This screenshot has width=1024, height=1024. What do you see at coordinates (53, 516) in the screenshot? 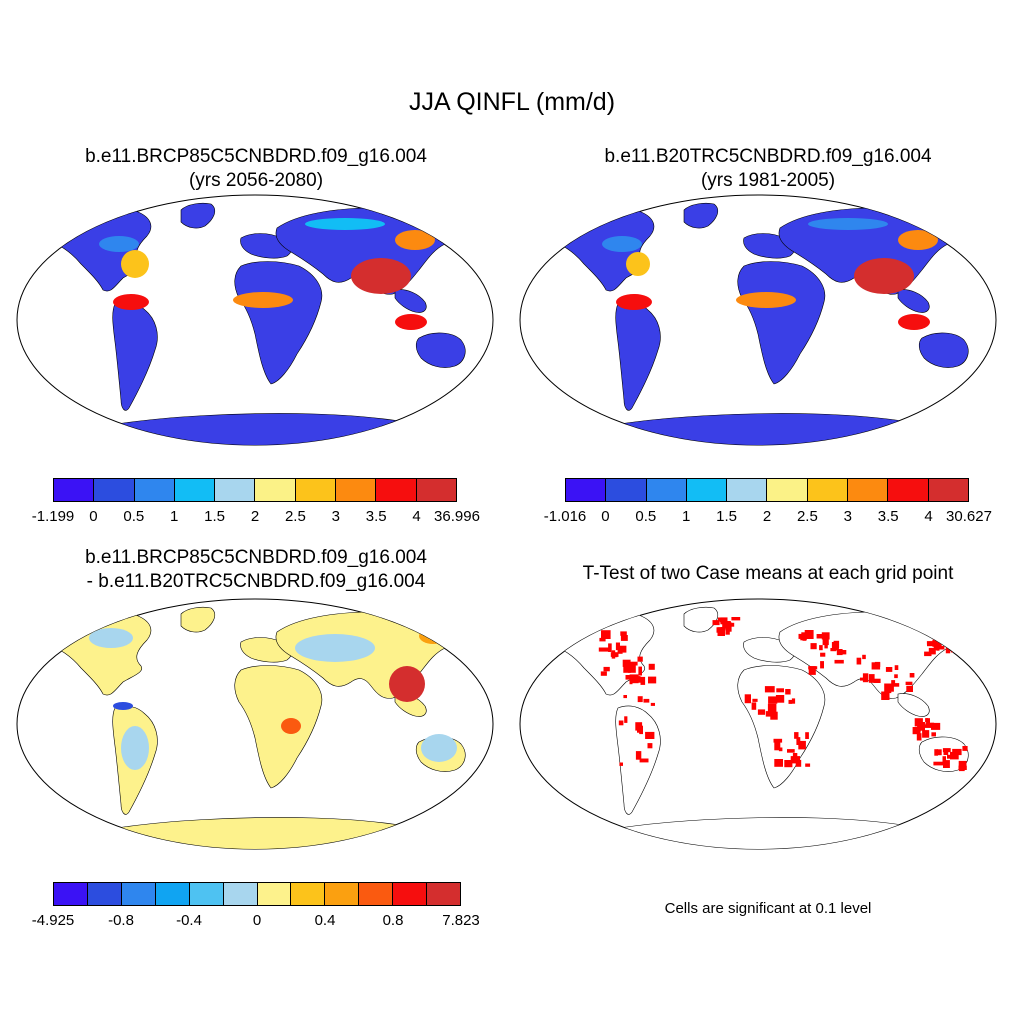
I see `colorbar-tick-label: -1.199` at bounding box center [53, 516].